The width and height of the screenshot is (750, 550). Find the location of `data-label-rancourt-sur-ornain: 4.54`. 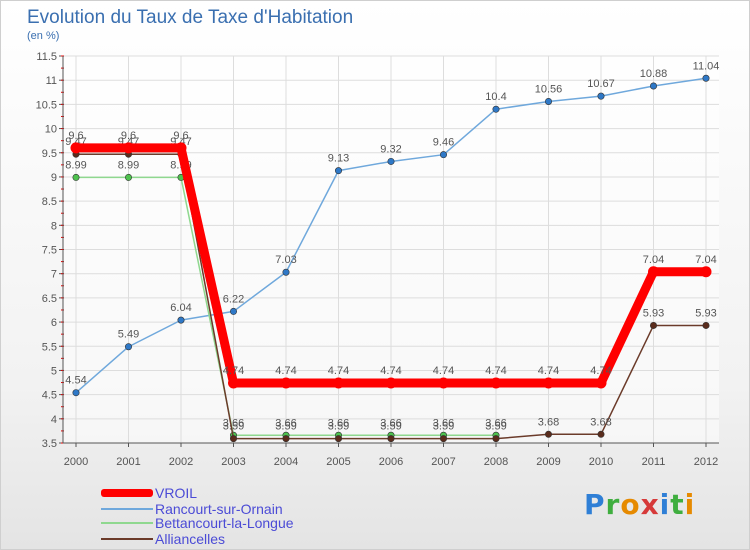

data-label-rancourt-sur-ornain: 4.54 is located at coordinates (75, 381).